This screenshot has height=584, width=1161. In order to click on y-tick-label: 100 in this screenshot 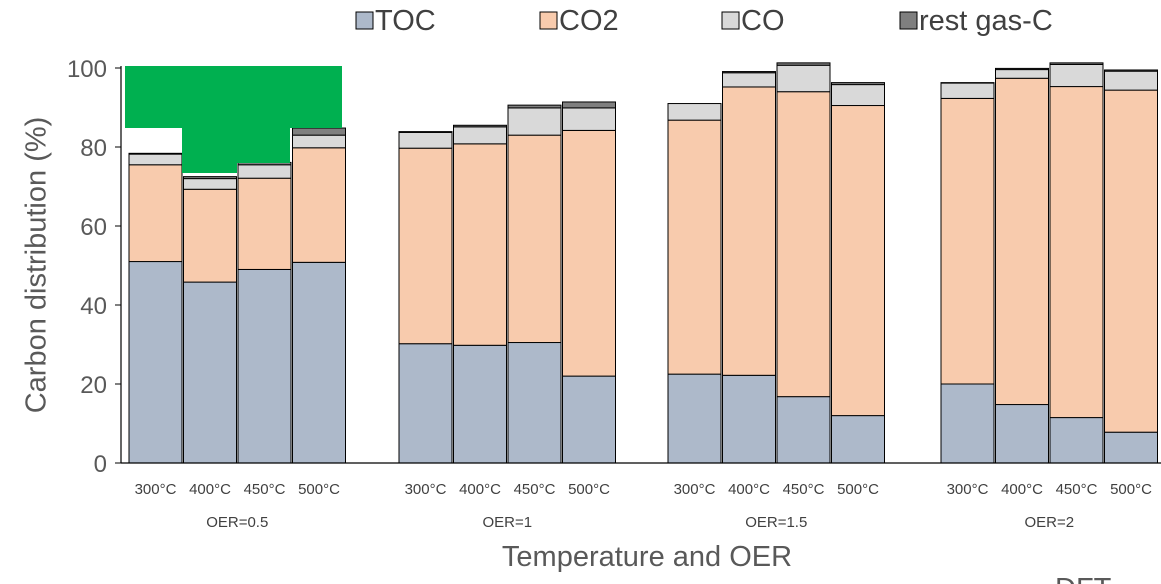, I will do `click(87, 69)`.